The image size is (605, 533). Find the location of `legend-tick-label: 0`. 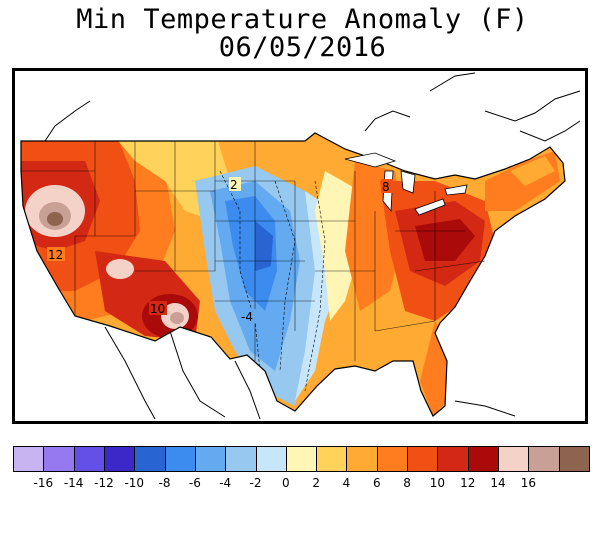

legend-tick-label: 0 is located at coordinates (286, 483).